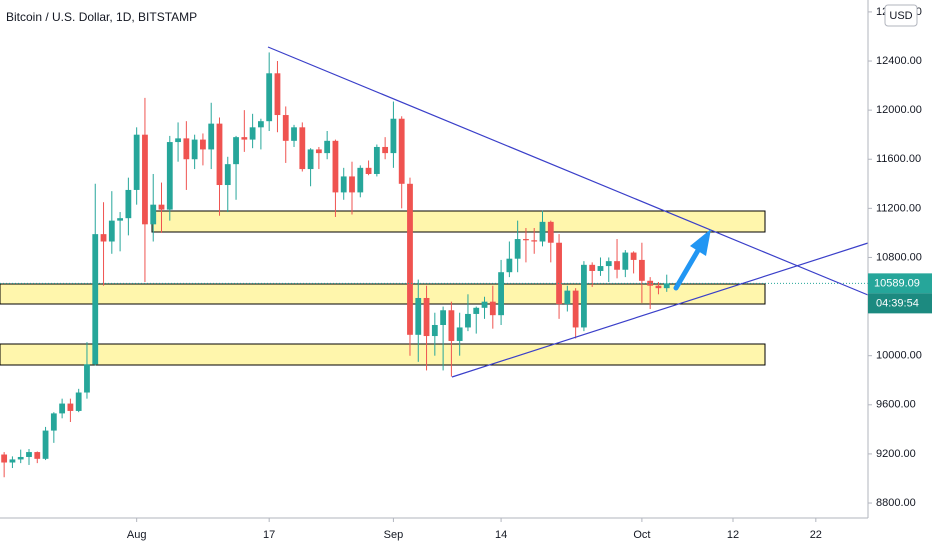 Image resolution: width=932 pixels, height=550 pixels. What do you see at coordinates (137, 535) in the screenshot?
I see `x-tick-label: Aug` at bounding box center [137, 535].